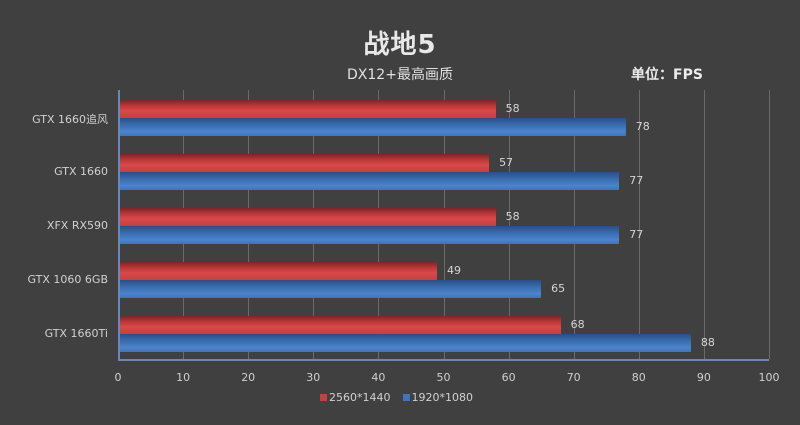 The image size is (800, 425). I want to click on legend-swatch-blue, so click(406, 397).